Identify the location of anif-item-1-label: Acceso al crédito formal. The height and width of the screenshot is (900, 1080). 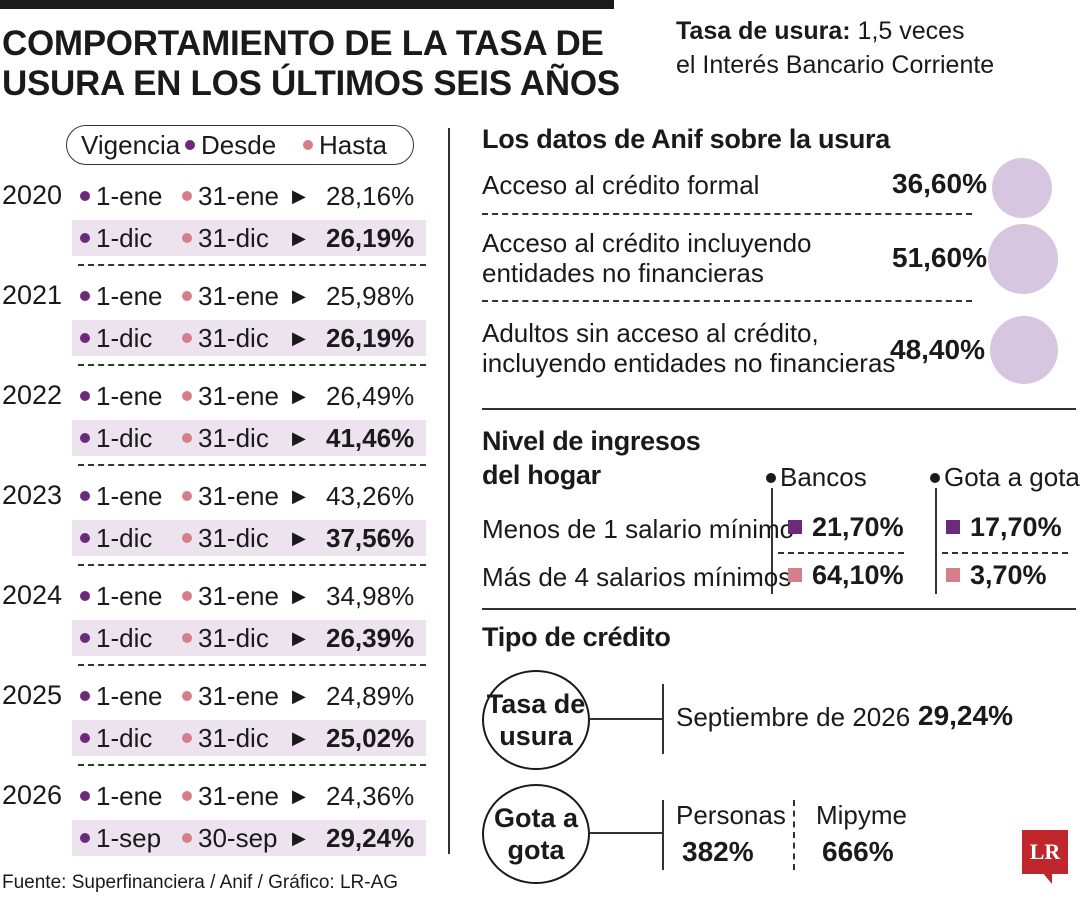
(621, 185).